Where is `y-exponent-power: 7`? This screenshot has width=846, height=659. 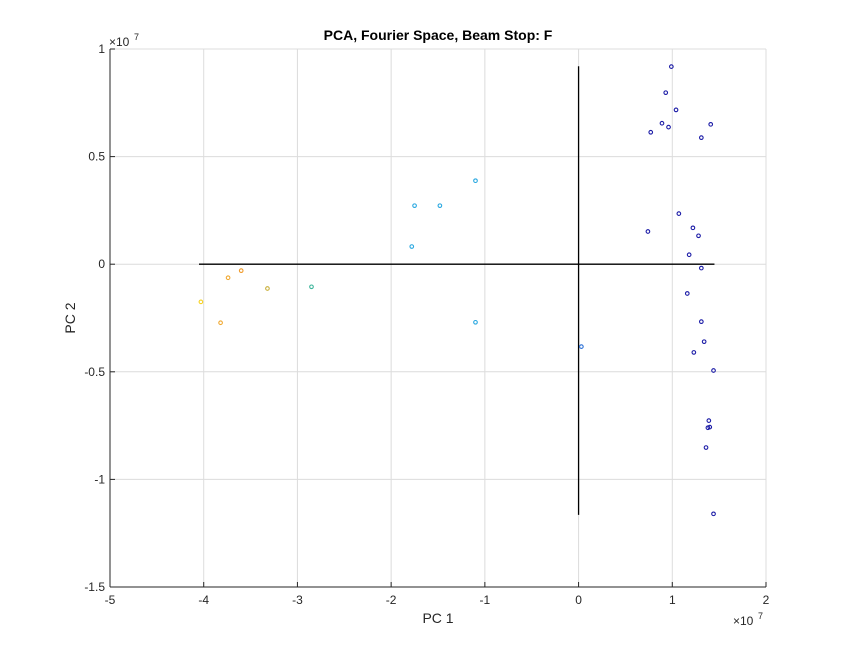 y-exponent-power: 7 is located at coordinates (136, 37).